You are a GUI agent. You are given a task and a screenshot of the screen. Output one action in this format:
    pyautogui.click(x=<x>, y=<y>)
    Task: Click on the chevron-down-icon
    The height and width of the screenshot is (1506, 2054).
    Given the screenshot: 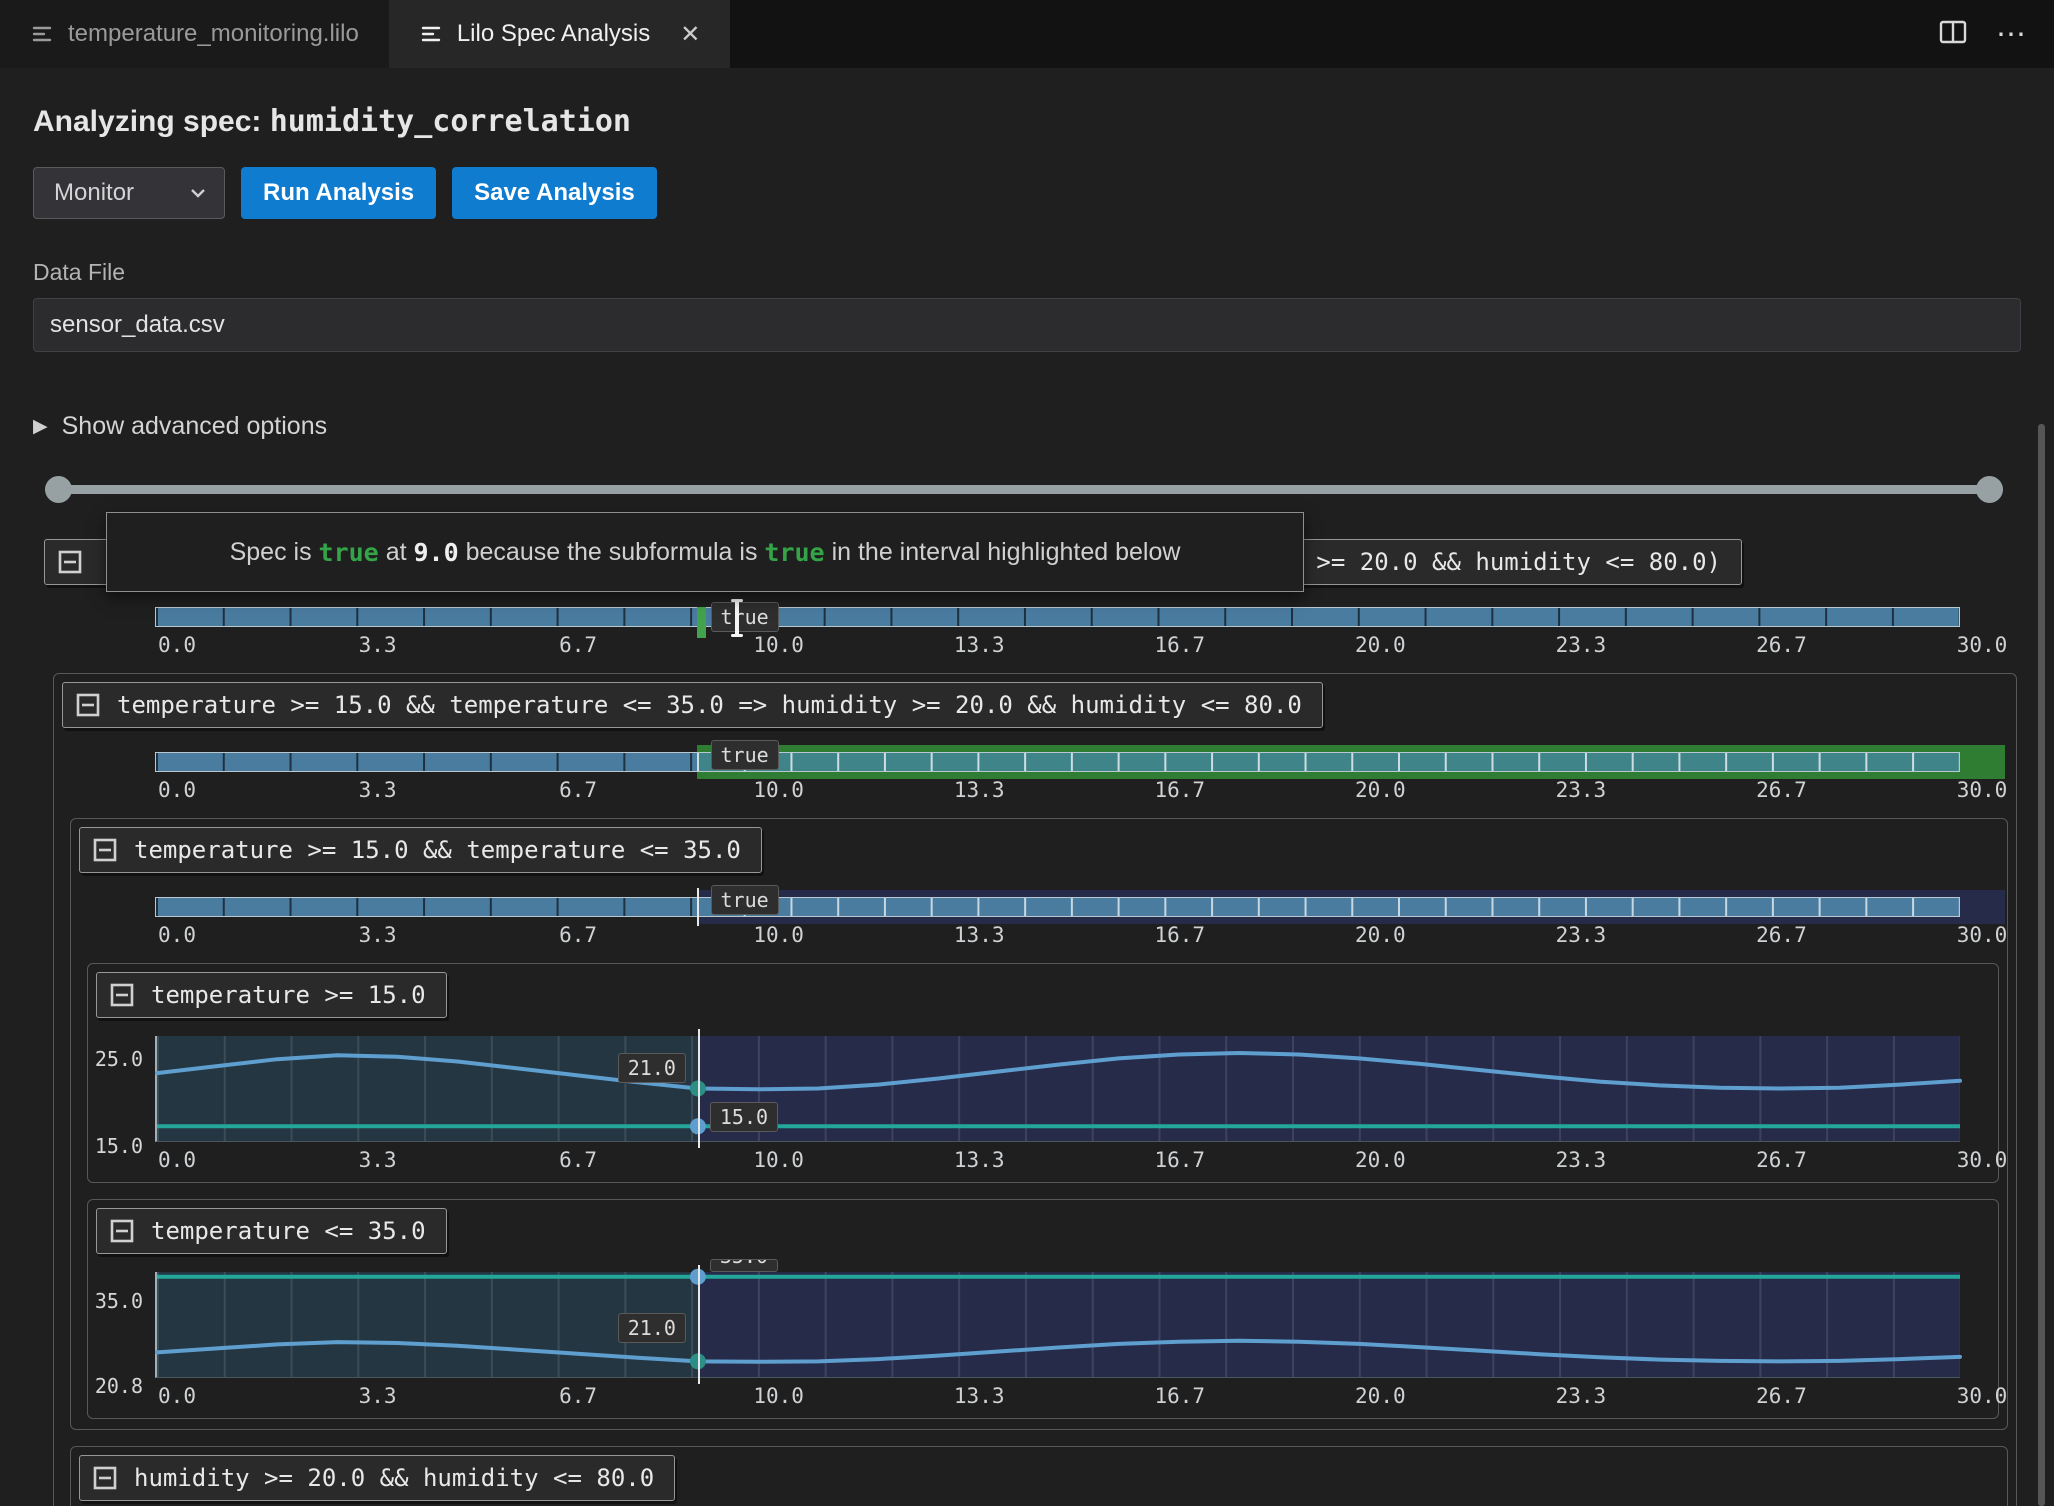 What is the action you would take?
    pyautogui.click(x=198, y=193)
    